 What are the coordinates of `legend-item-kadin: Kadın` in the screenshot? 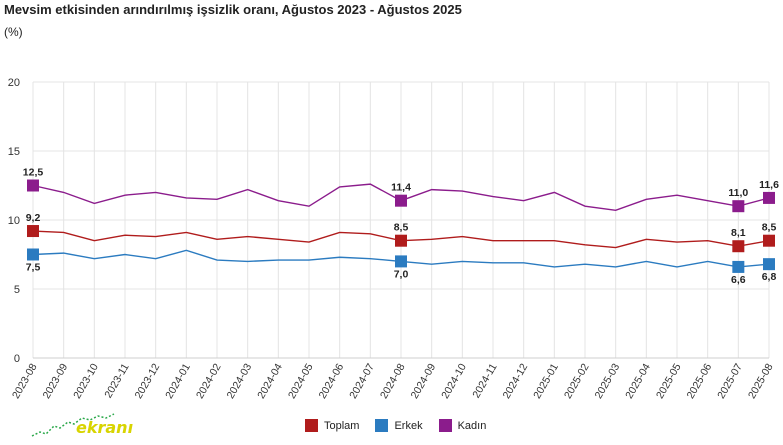 It's located at (462, 425).